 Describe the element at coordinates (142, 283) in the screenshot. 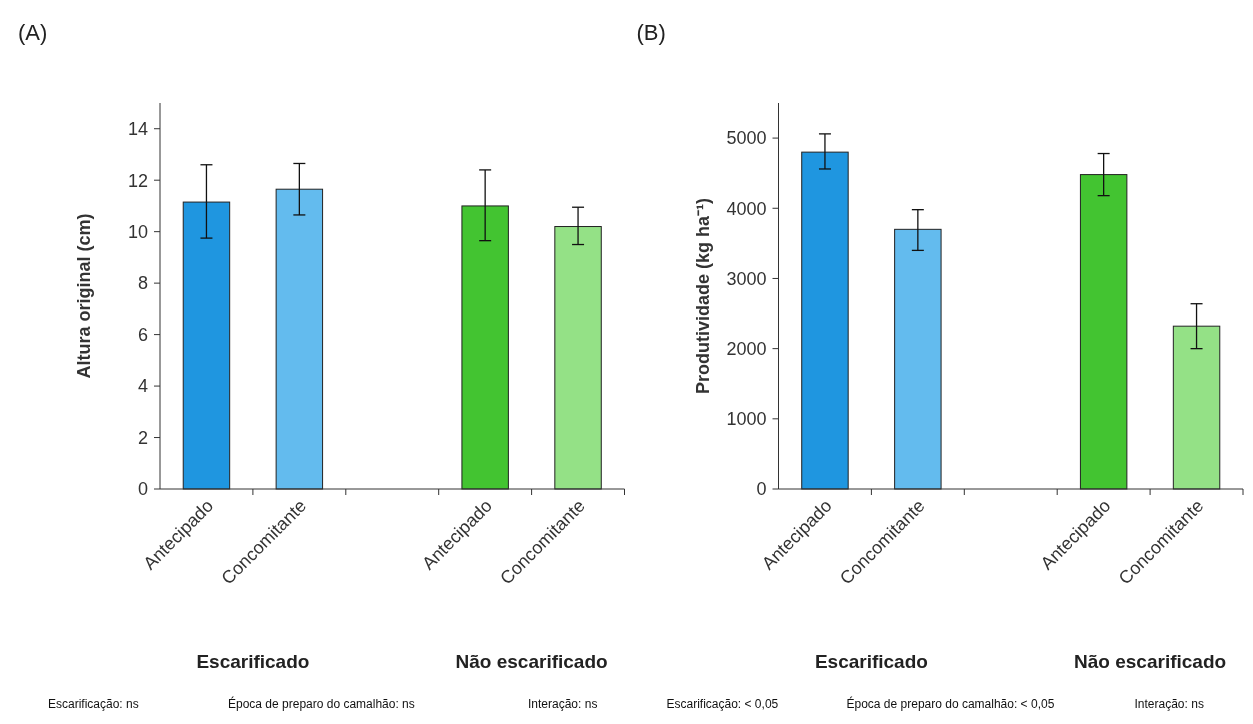

I see `y-tick-label: 8` at that location.